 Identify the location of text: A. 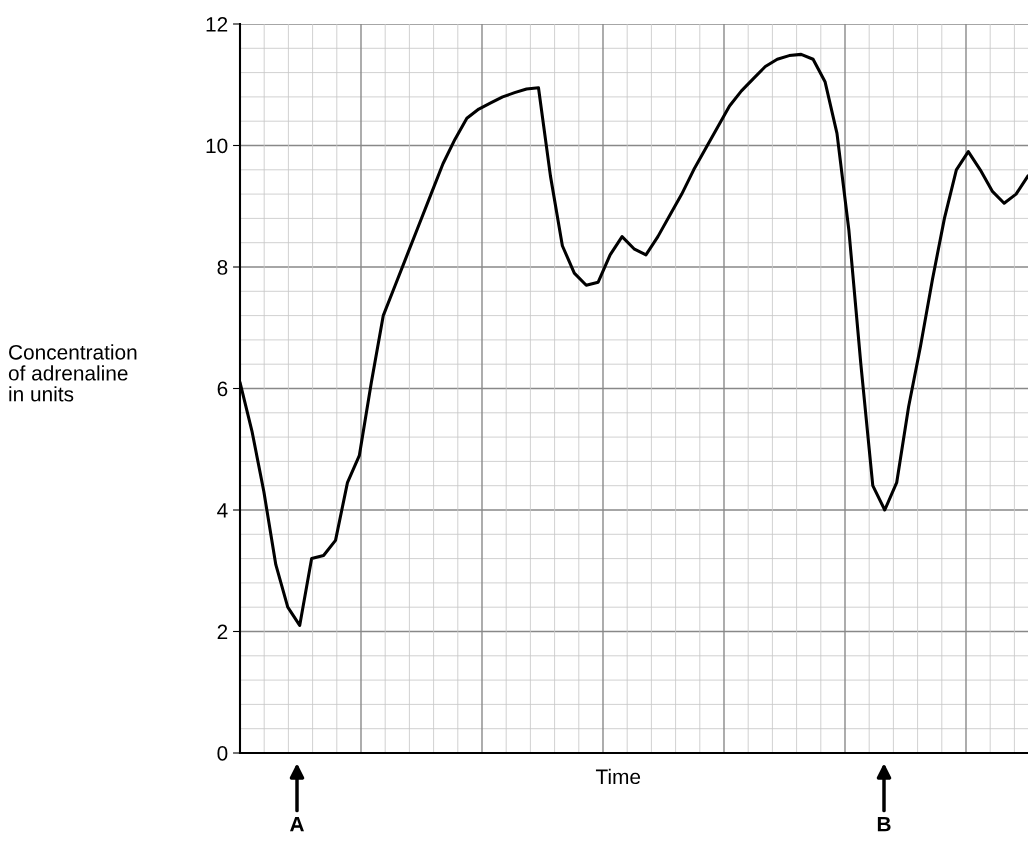
(296, 824).